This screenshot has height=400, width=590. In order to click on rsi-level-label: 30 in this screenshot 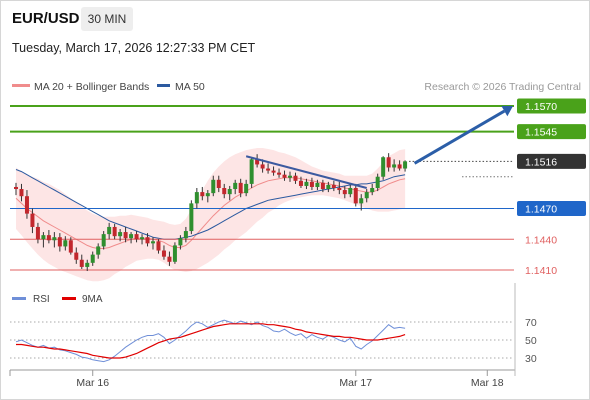, I will do `click(531, 359)`.